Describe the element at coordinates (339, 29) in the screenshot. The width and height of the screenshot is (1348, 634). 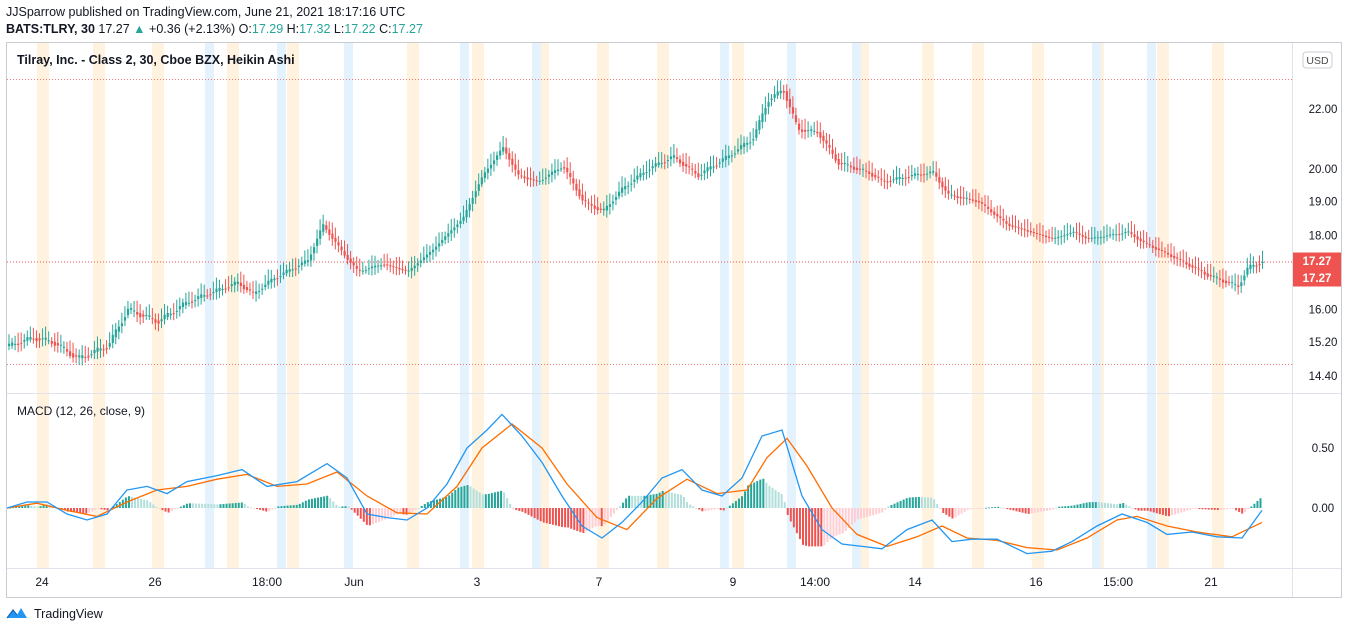
I see `low-label: L:` at that location.